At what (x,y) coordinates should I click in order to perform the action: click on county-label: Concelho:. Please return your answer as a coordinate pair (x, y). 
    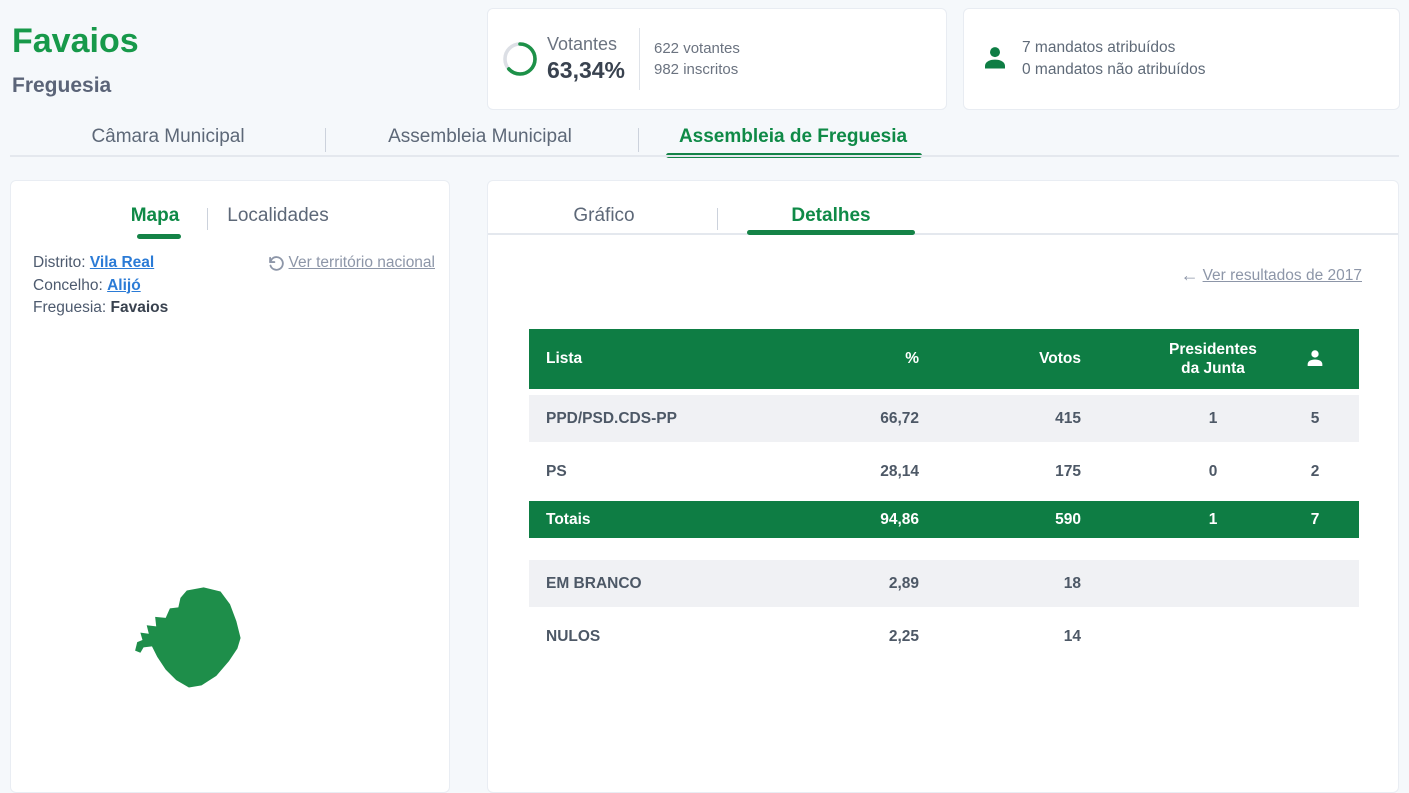
    Looking at the image, I should click on (68, 285).